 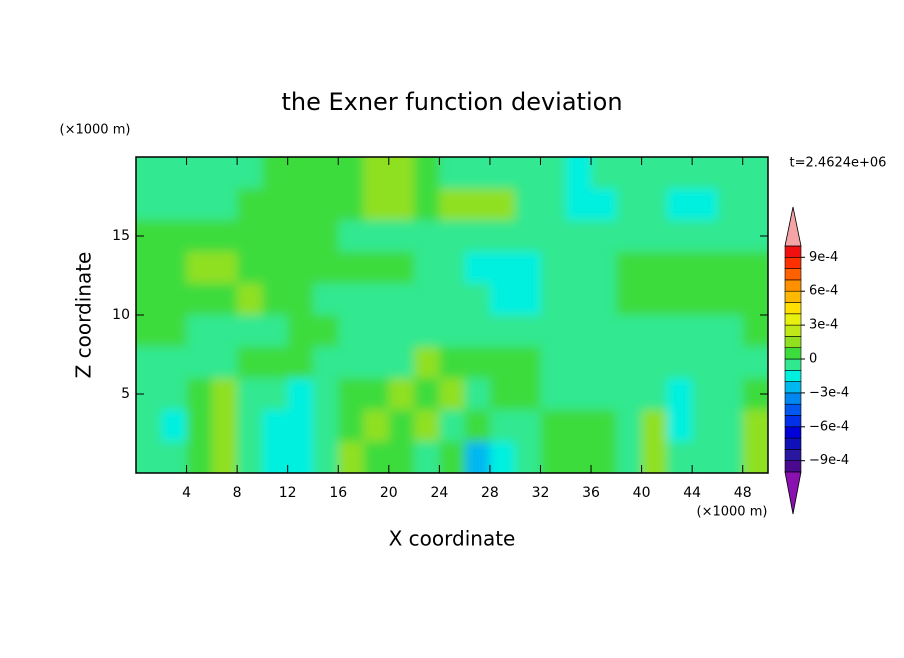 I want to click on x-tick-label: 16, so click(x=338, y=493).